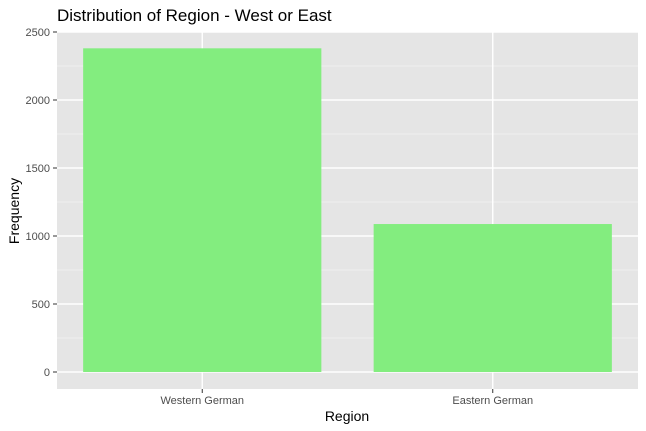 The height and width of the screenshot is (431, 646). Describe the element at coordinates (38, 33) in the screenshot. I see `y-tick-label: 2500` at that location.